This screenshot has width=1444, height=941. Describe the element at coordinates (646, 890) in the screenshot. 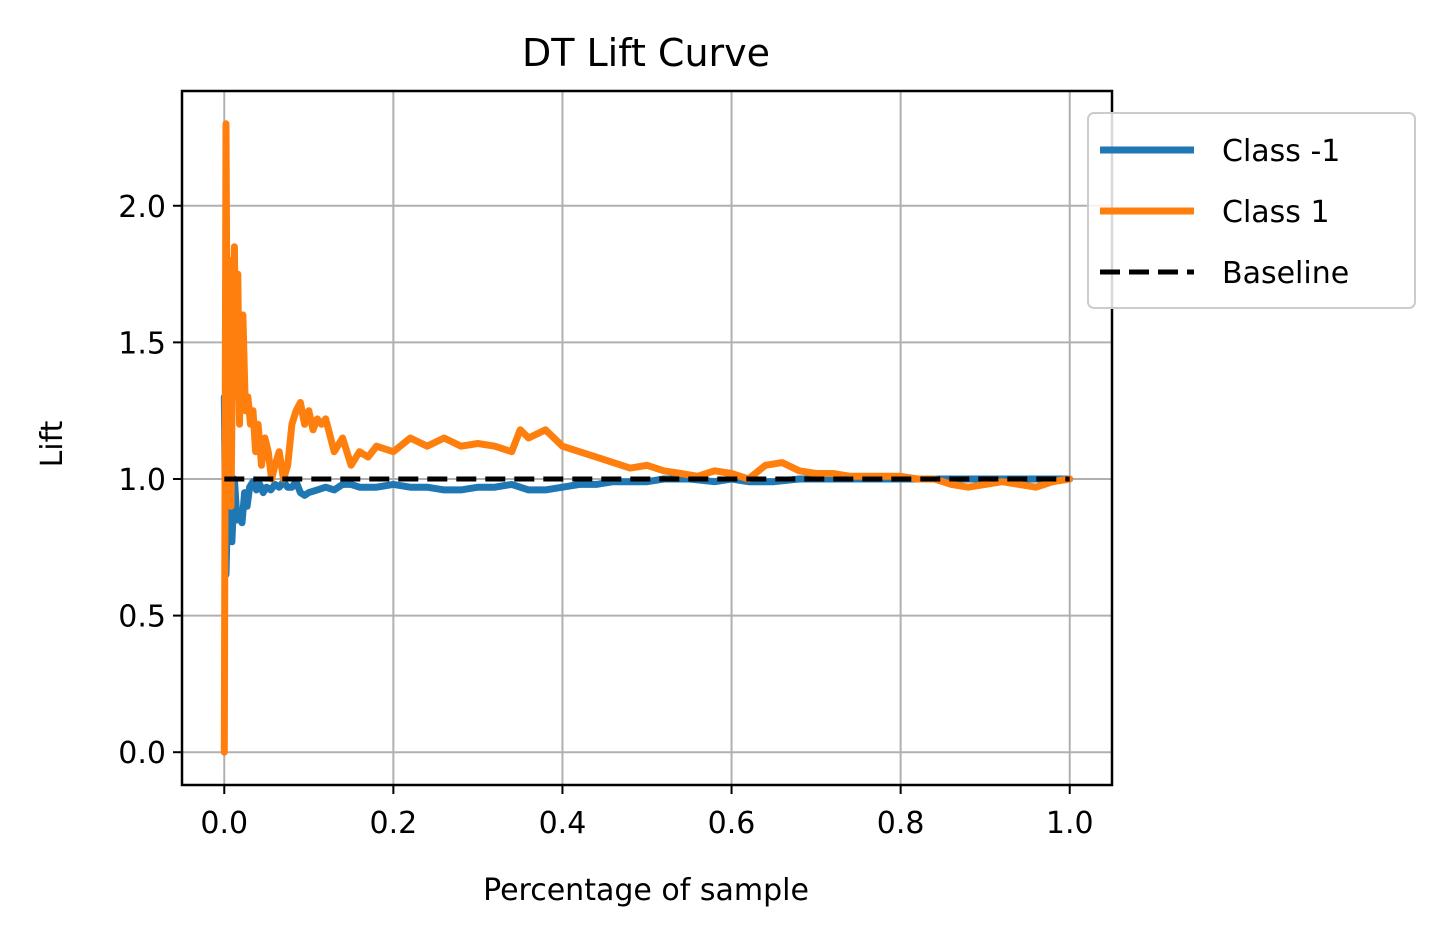

I see `x-axis-label: Percentage of sample` at that location.